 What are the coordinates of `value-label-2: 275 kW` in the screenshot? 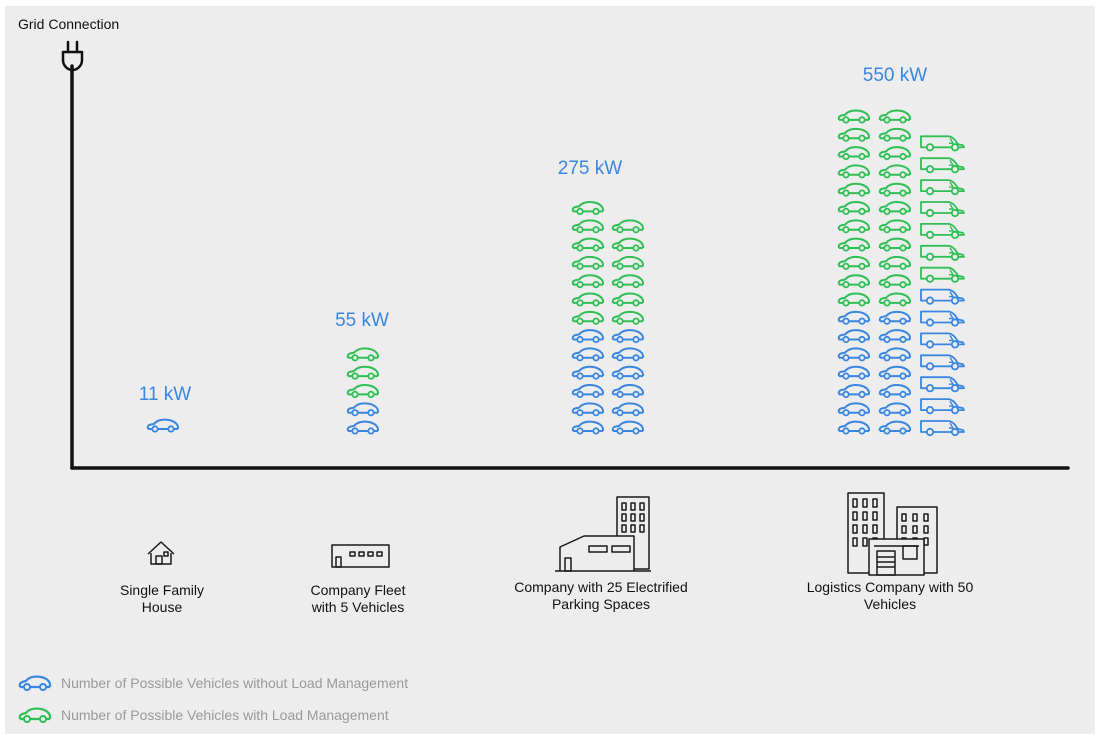 It's located at (590, 168).